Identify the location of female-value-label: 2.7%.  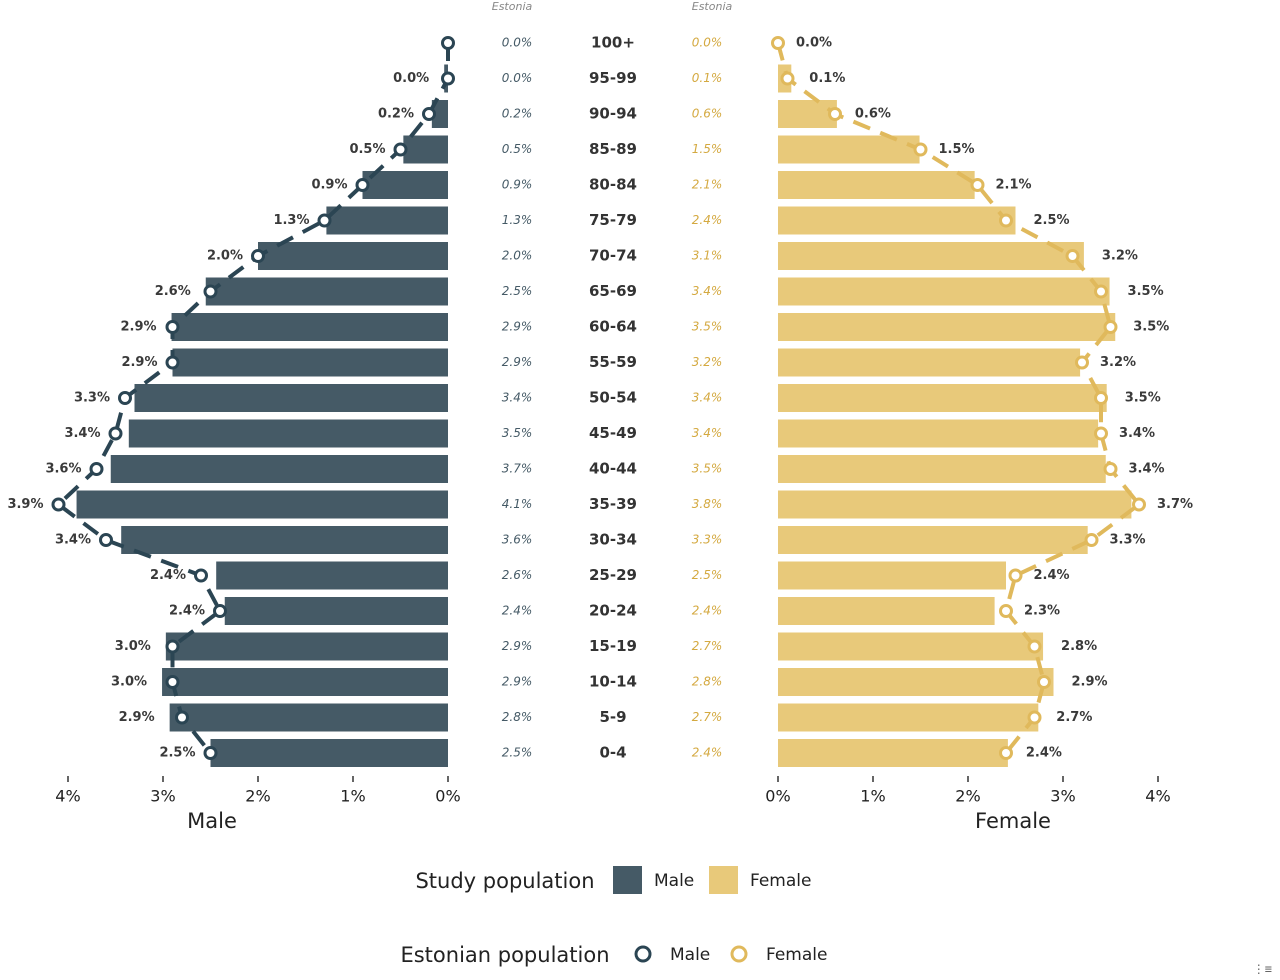
(1074, 717).